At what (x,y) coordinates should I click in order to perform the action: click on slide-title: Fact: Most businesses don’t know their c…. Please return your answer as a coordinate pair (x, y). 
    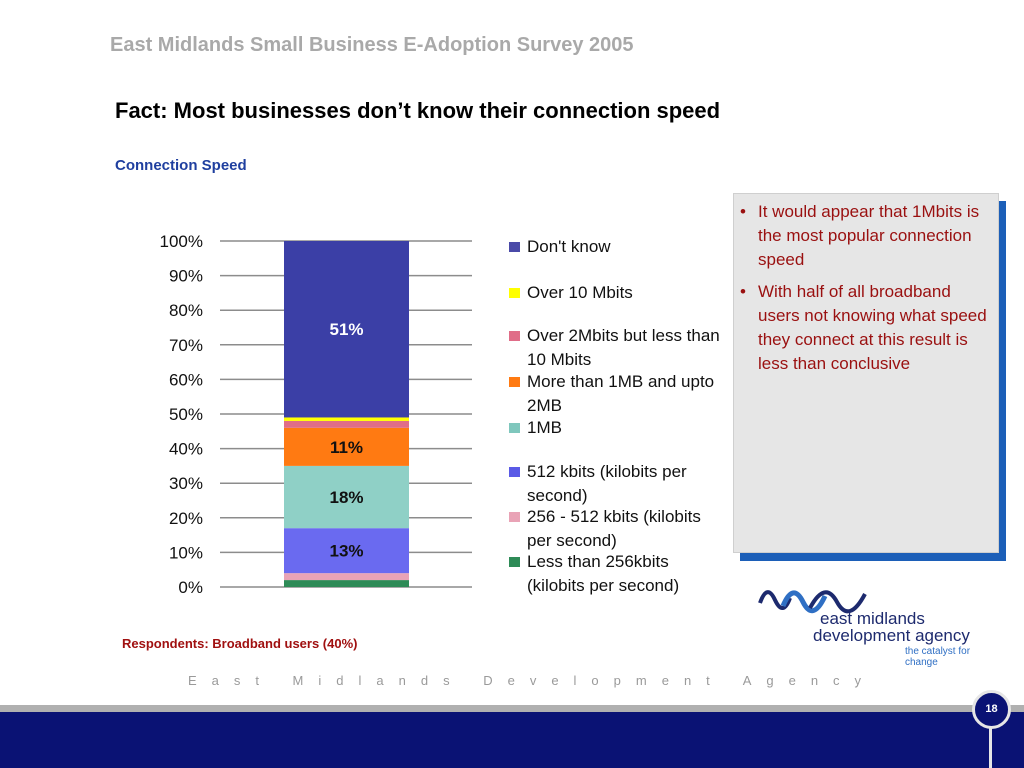
    Looking at the image, I should click on (418, 110).